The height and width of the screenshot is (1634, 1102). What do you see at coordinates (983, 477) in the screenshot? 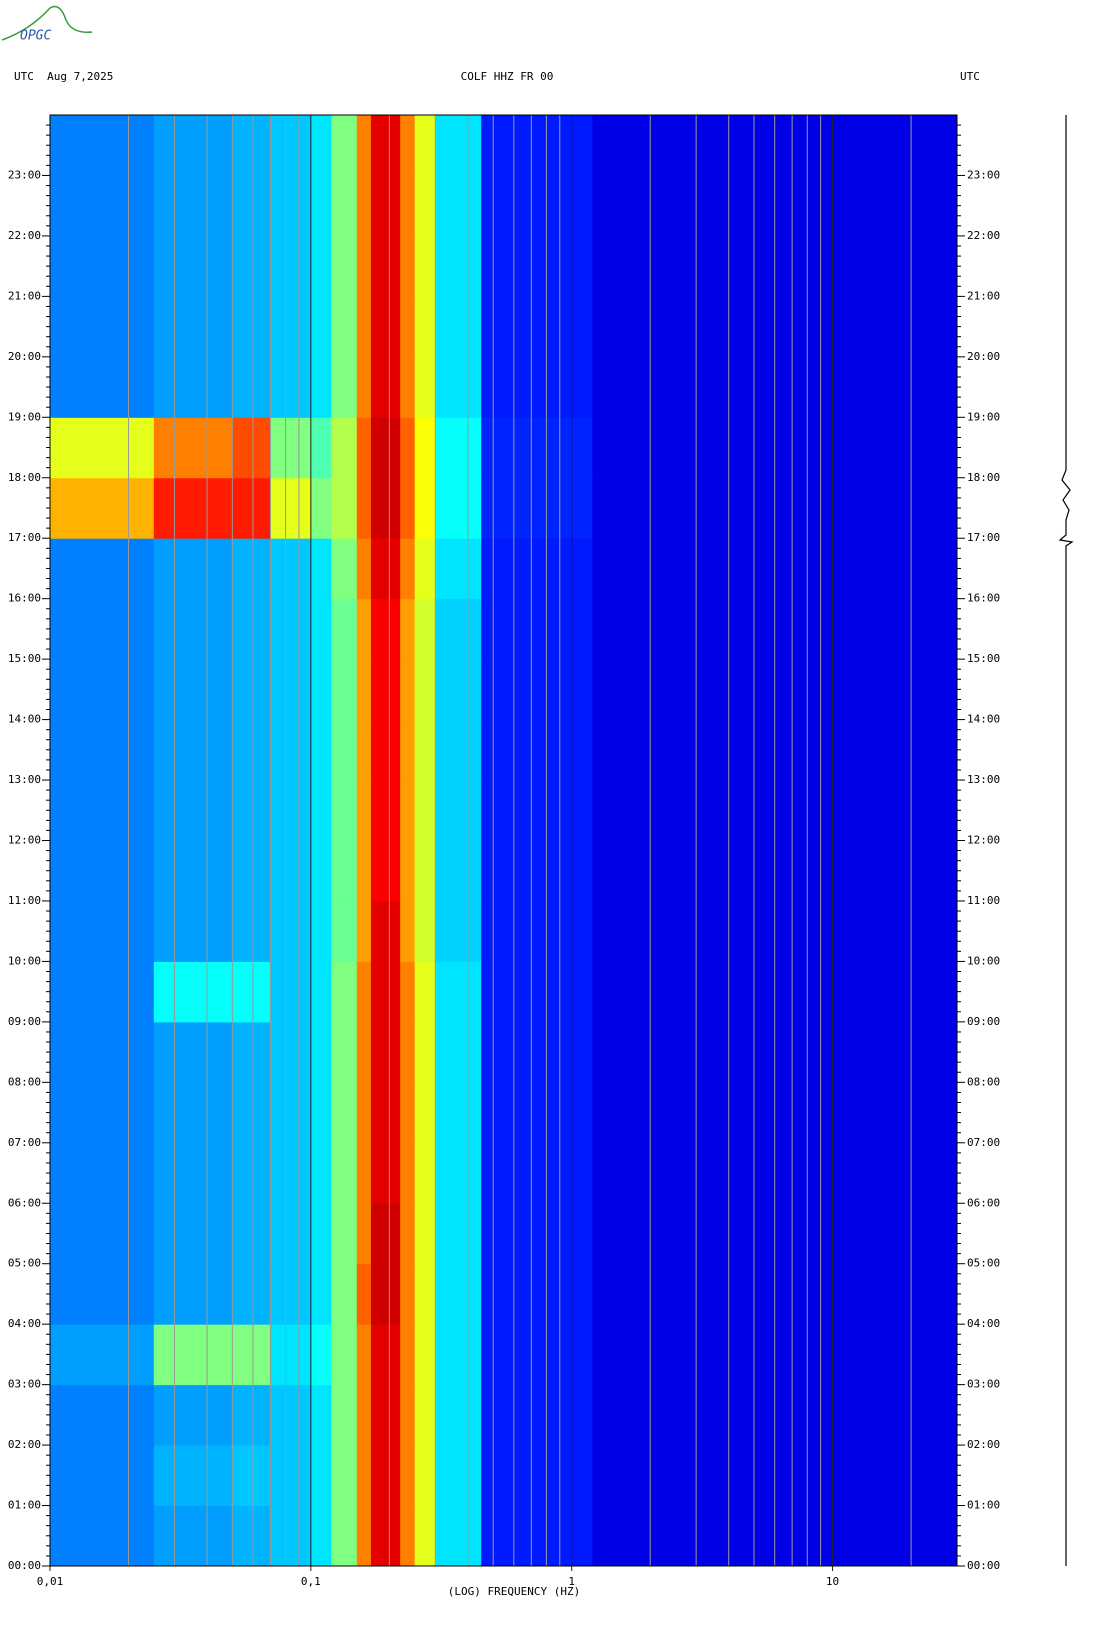
I see `y-tick-label: 18:00` at bounding box center [983, 477].